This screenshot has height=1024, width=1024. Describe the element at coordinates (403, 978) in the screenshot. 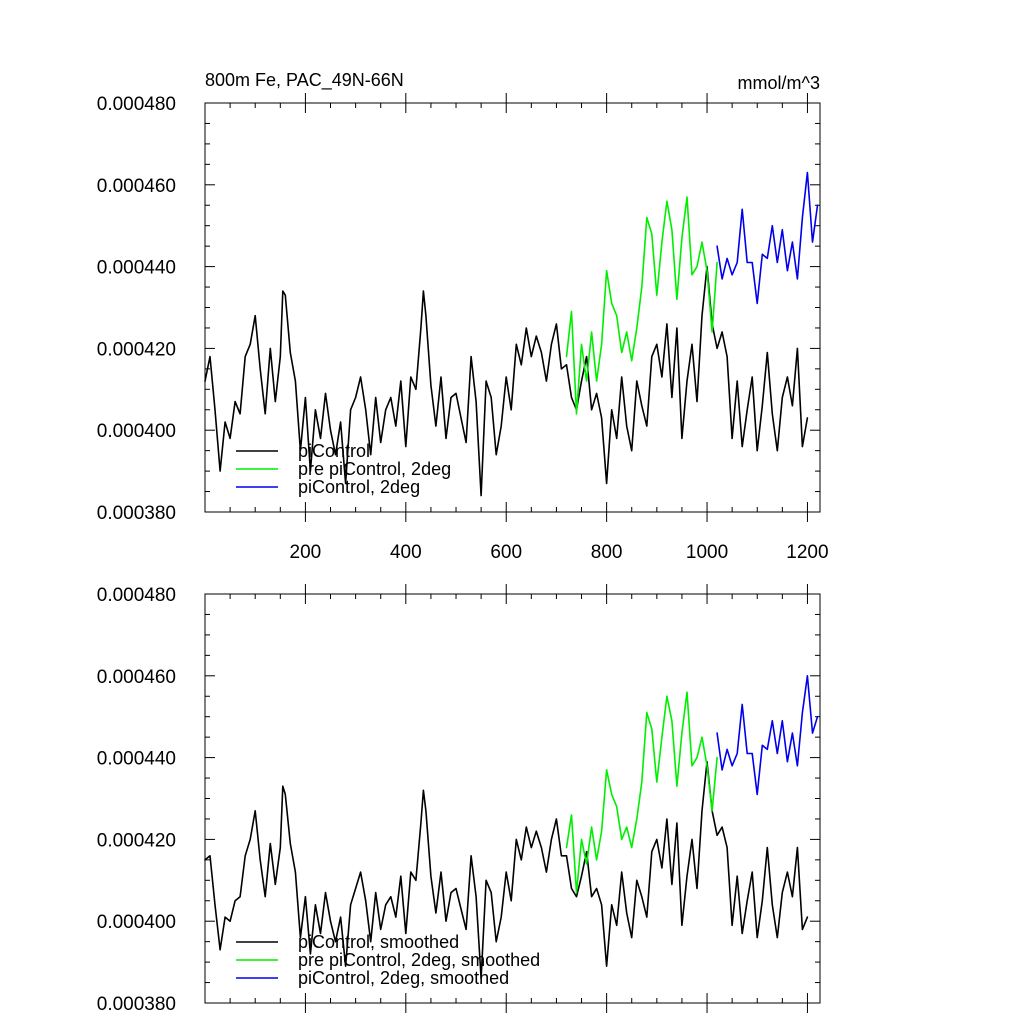

I see `bottom-legend-label-2: piControl, 2deg, smoothed` at that location.